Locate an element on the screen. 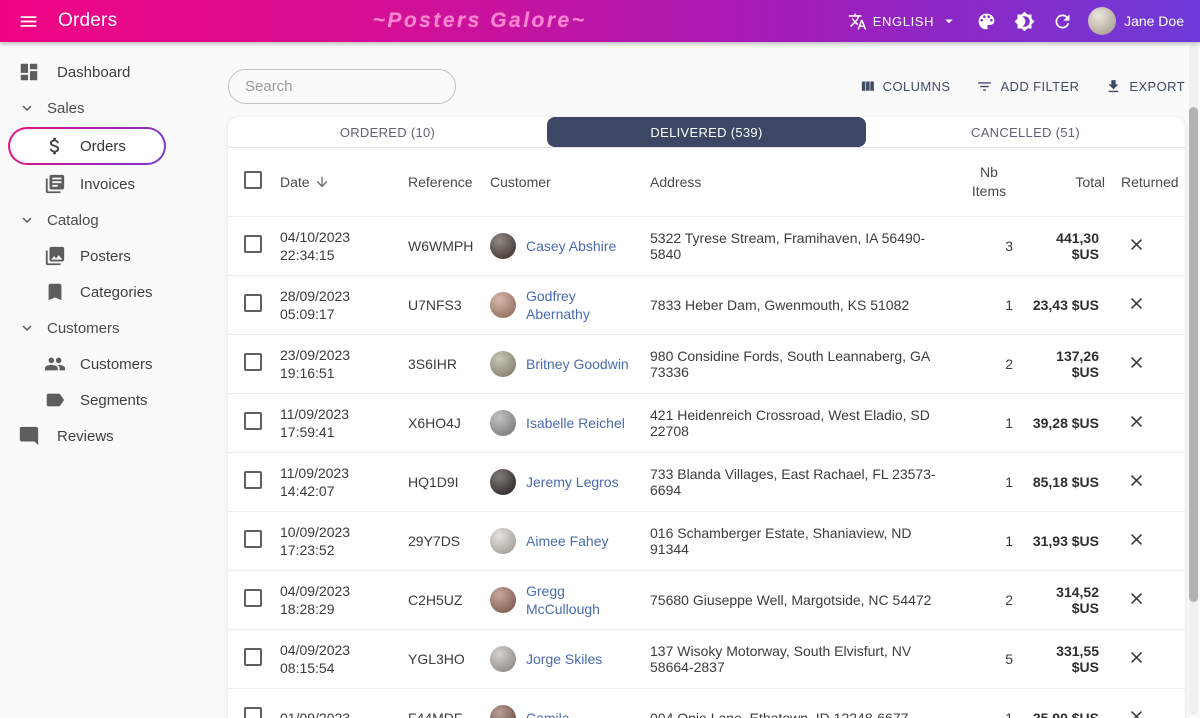 This screenshot has height=718, width=1200. page-title: Orders is located at coordinates (88, 20).